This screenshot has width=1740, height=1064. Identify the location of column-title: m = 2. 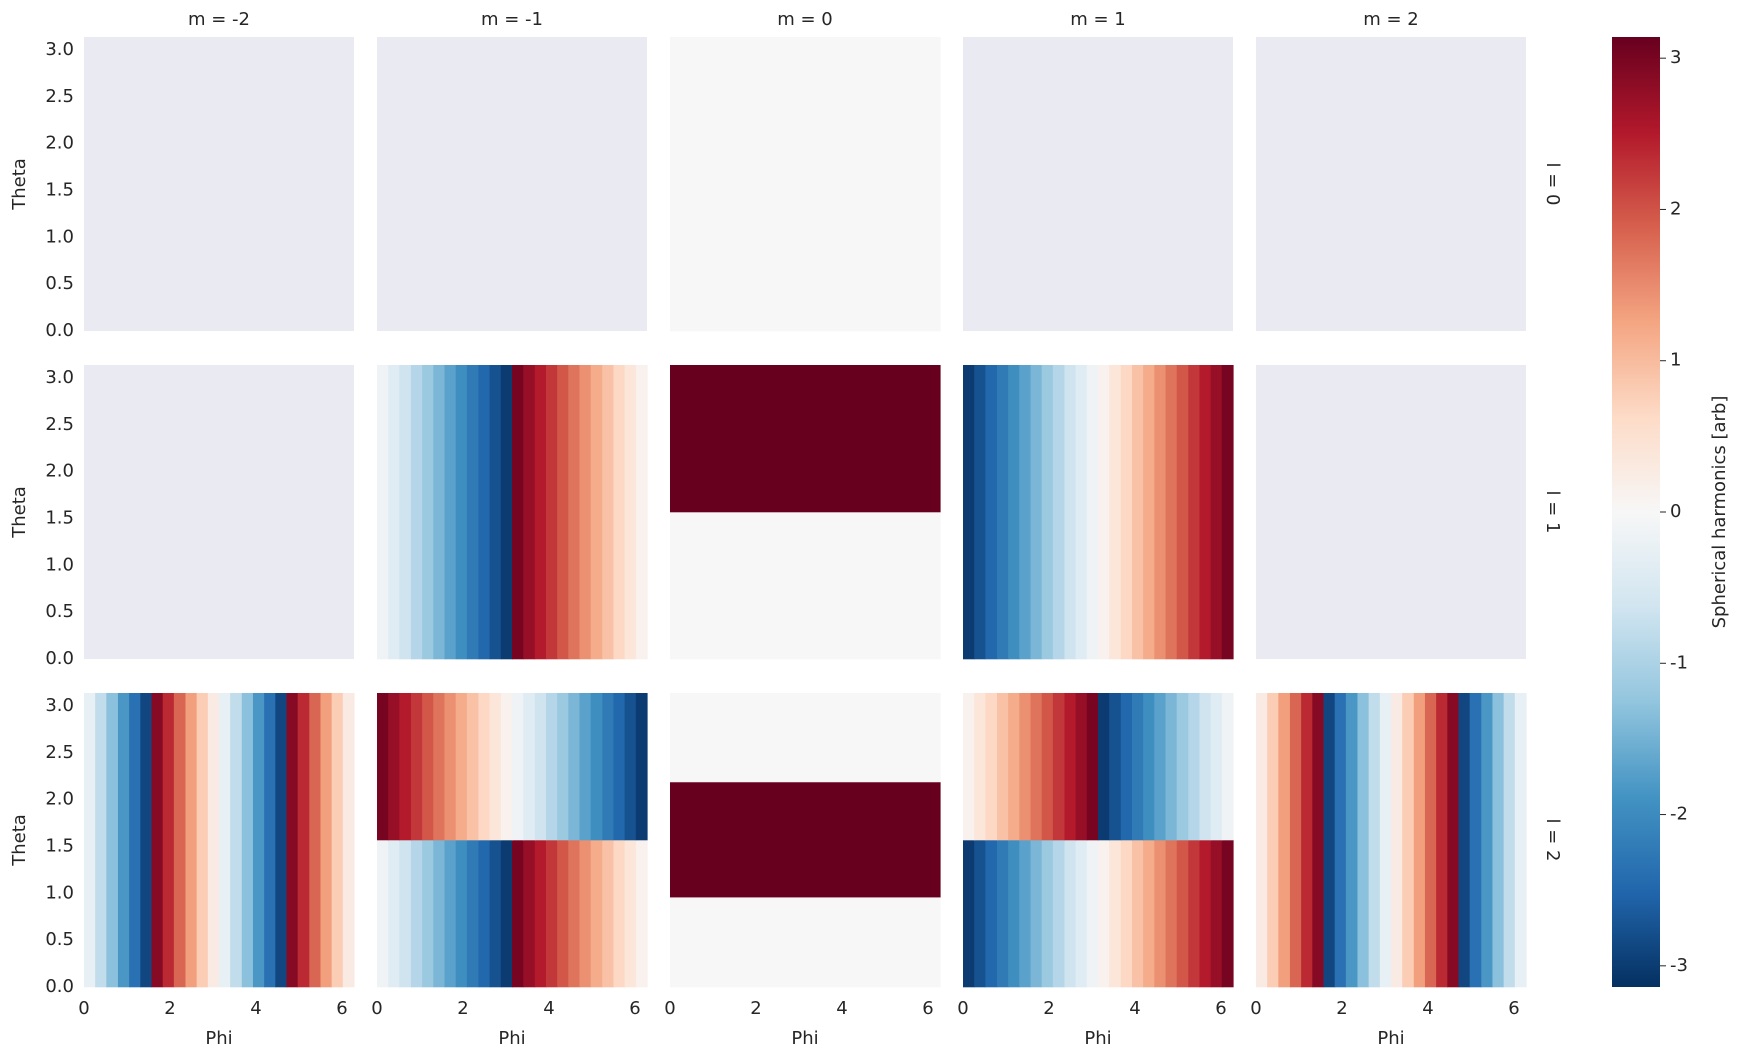
(1391, 19).